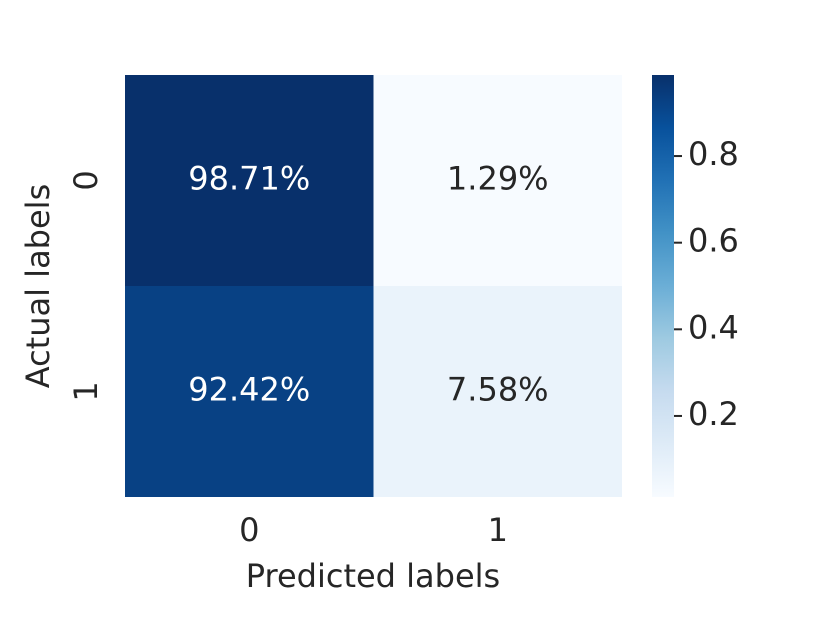 The height and width of the screenshot is (623, 830). Describe the element at coordinates (713, 154) in the screenshot. I see `colorbar-tick-label: 0.8` at that location.